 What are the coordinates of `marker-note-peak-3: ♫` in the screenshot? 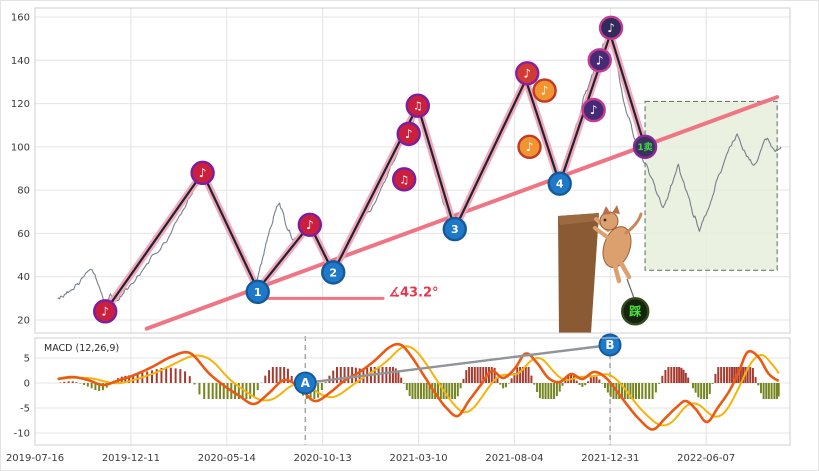 It's located at (417, 105).